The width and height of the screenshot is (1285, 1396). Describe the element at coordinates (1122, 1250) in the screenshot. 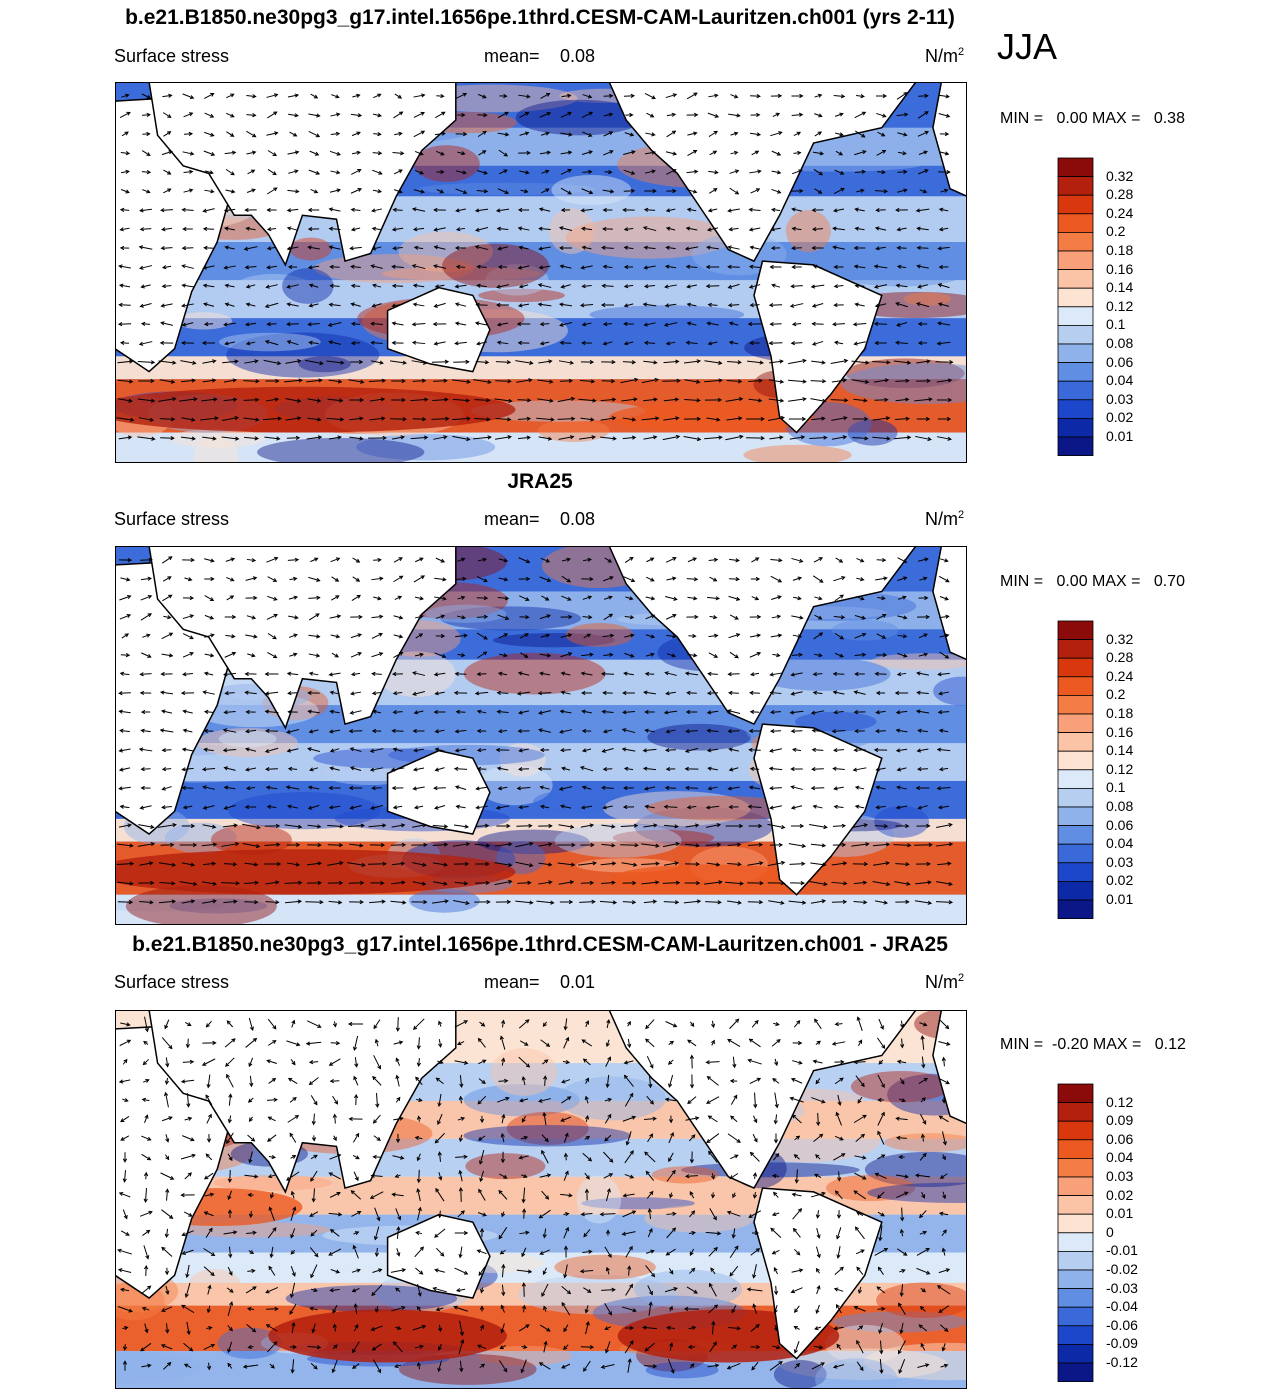

I see `colorbar-tick-label: -0.01` at that location.